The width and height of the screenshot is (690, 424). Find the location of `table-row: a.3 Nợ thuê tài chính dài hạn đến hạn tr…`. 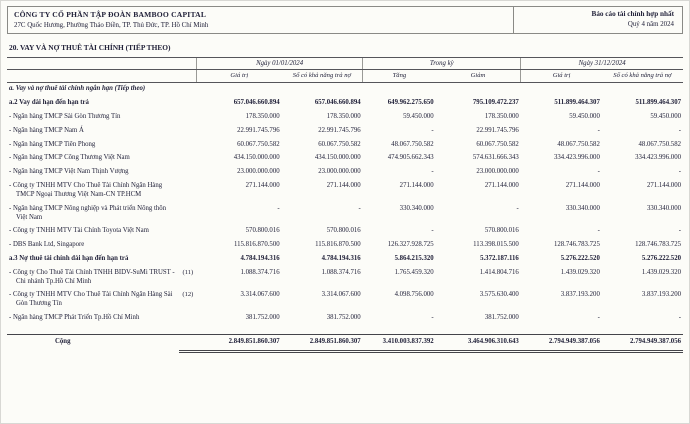

table-row: a.3 Nợ thuê tài chính dài hạn đến hạn tr… is located at coordinates (345, 260).